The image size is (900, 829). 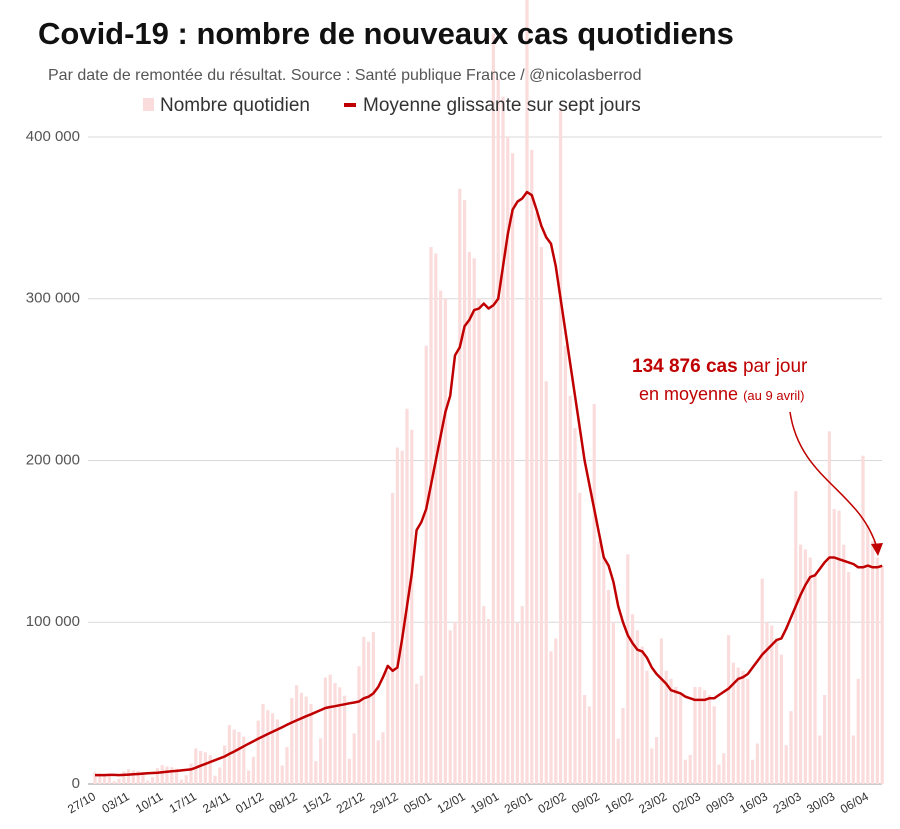 I want to click on x-tick-label: 29/12, so click(x=383, y=802).